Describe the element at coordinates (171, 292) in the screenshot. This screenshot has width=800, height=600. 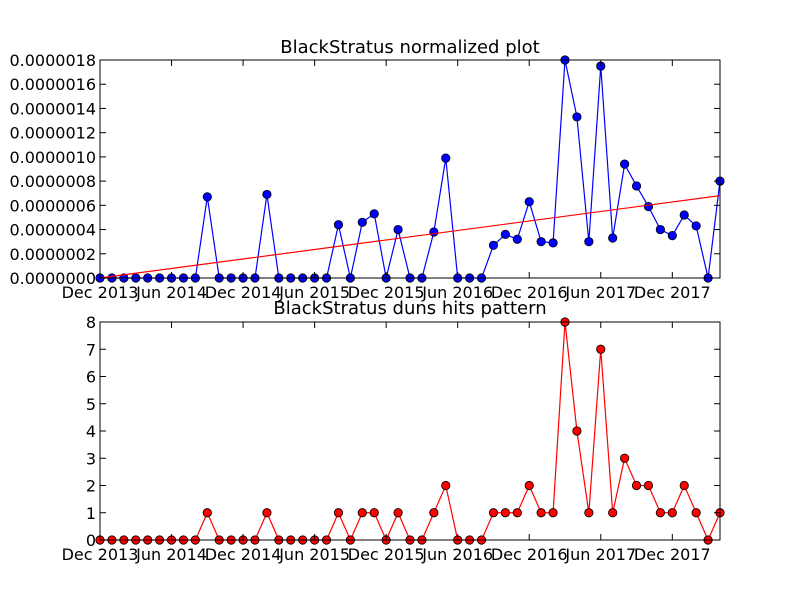
I see `normalized-x-tick-label: Jun 2014` at that location.